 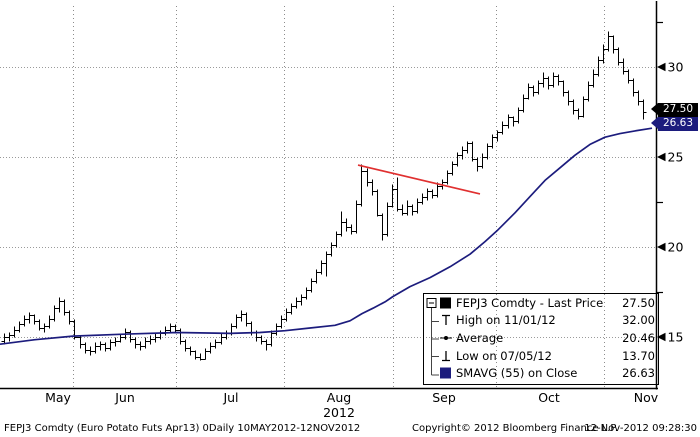 I want to click on trendline-annotation, so click(x=419, y=179).